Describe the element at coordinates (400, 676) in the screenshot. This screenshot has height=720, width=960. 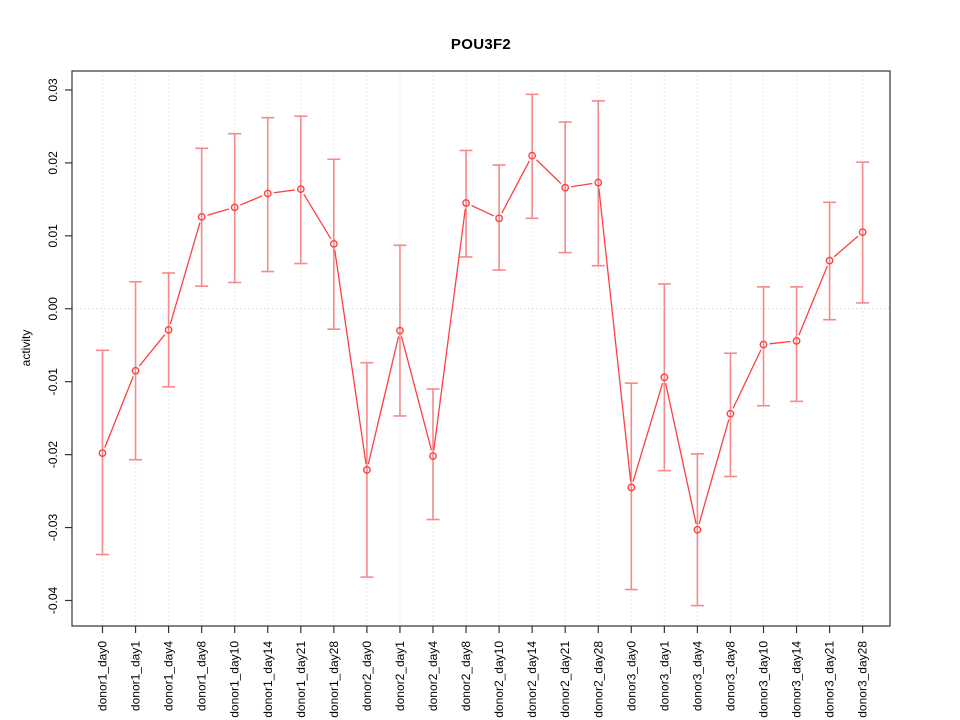
I see `x-tick-label: donor2_day1` at that location.